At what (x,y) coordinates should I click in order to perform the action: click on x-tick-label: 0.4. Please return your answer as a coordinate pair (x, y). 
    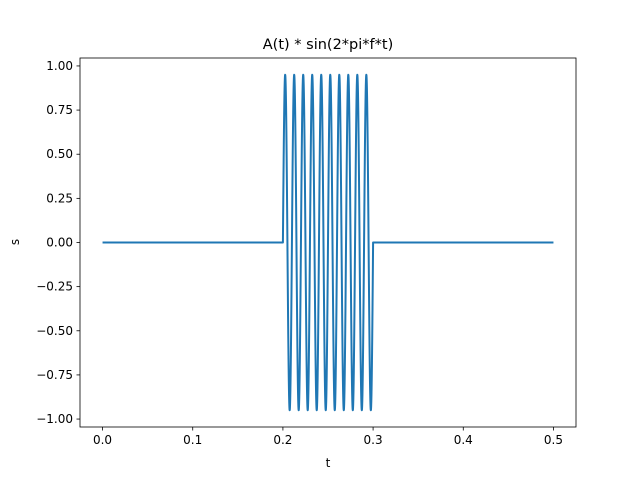
    Looking at the image, I should click on (463, 440).